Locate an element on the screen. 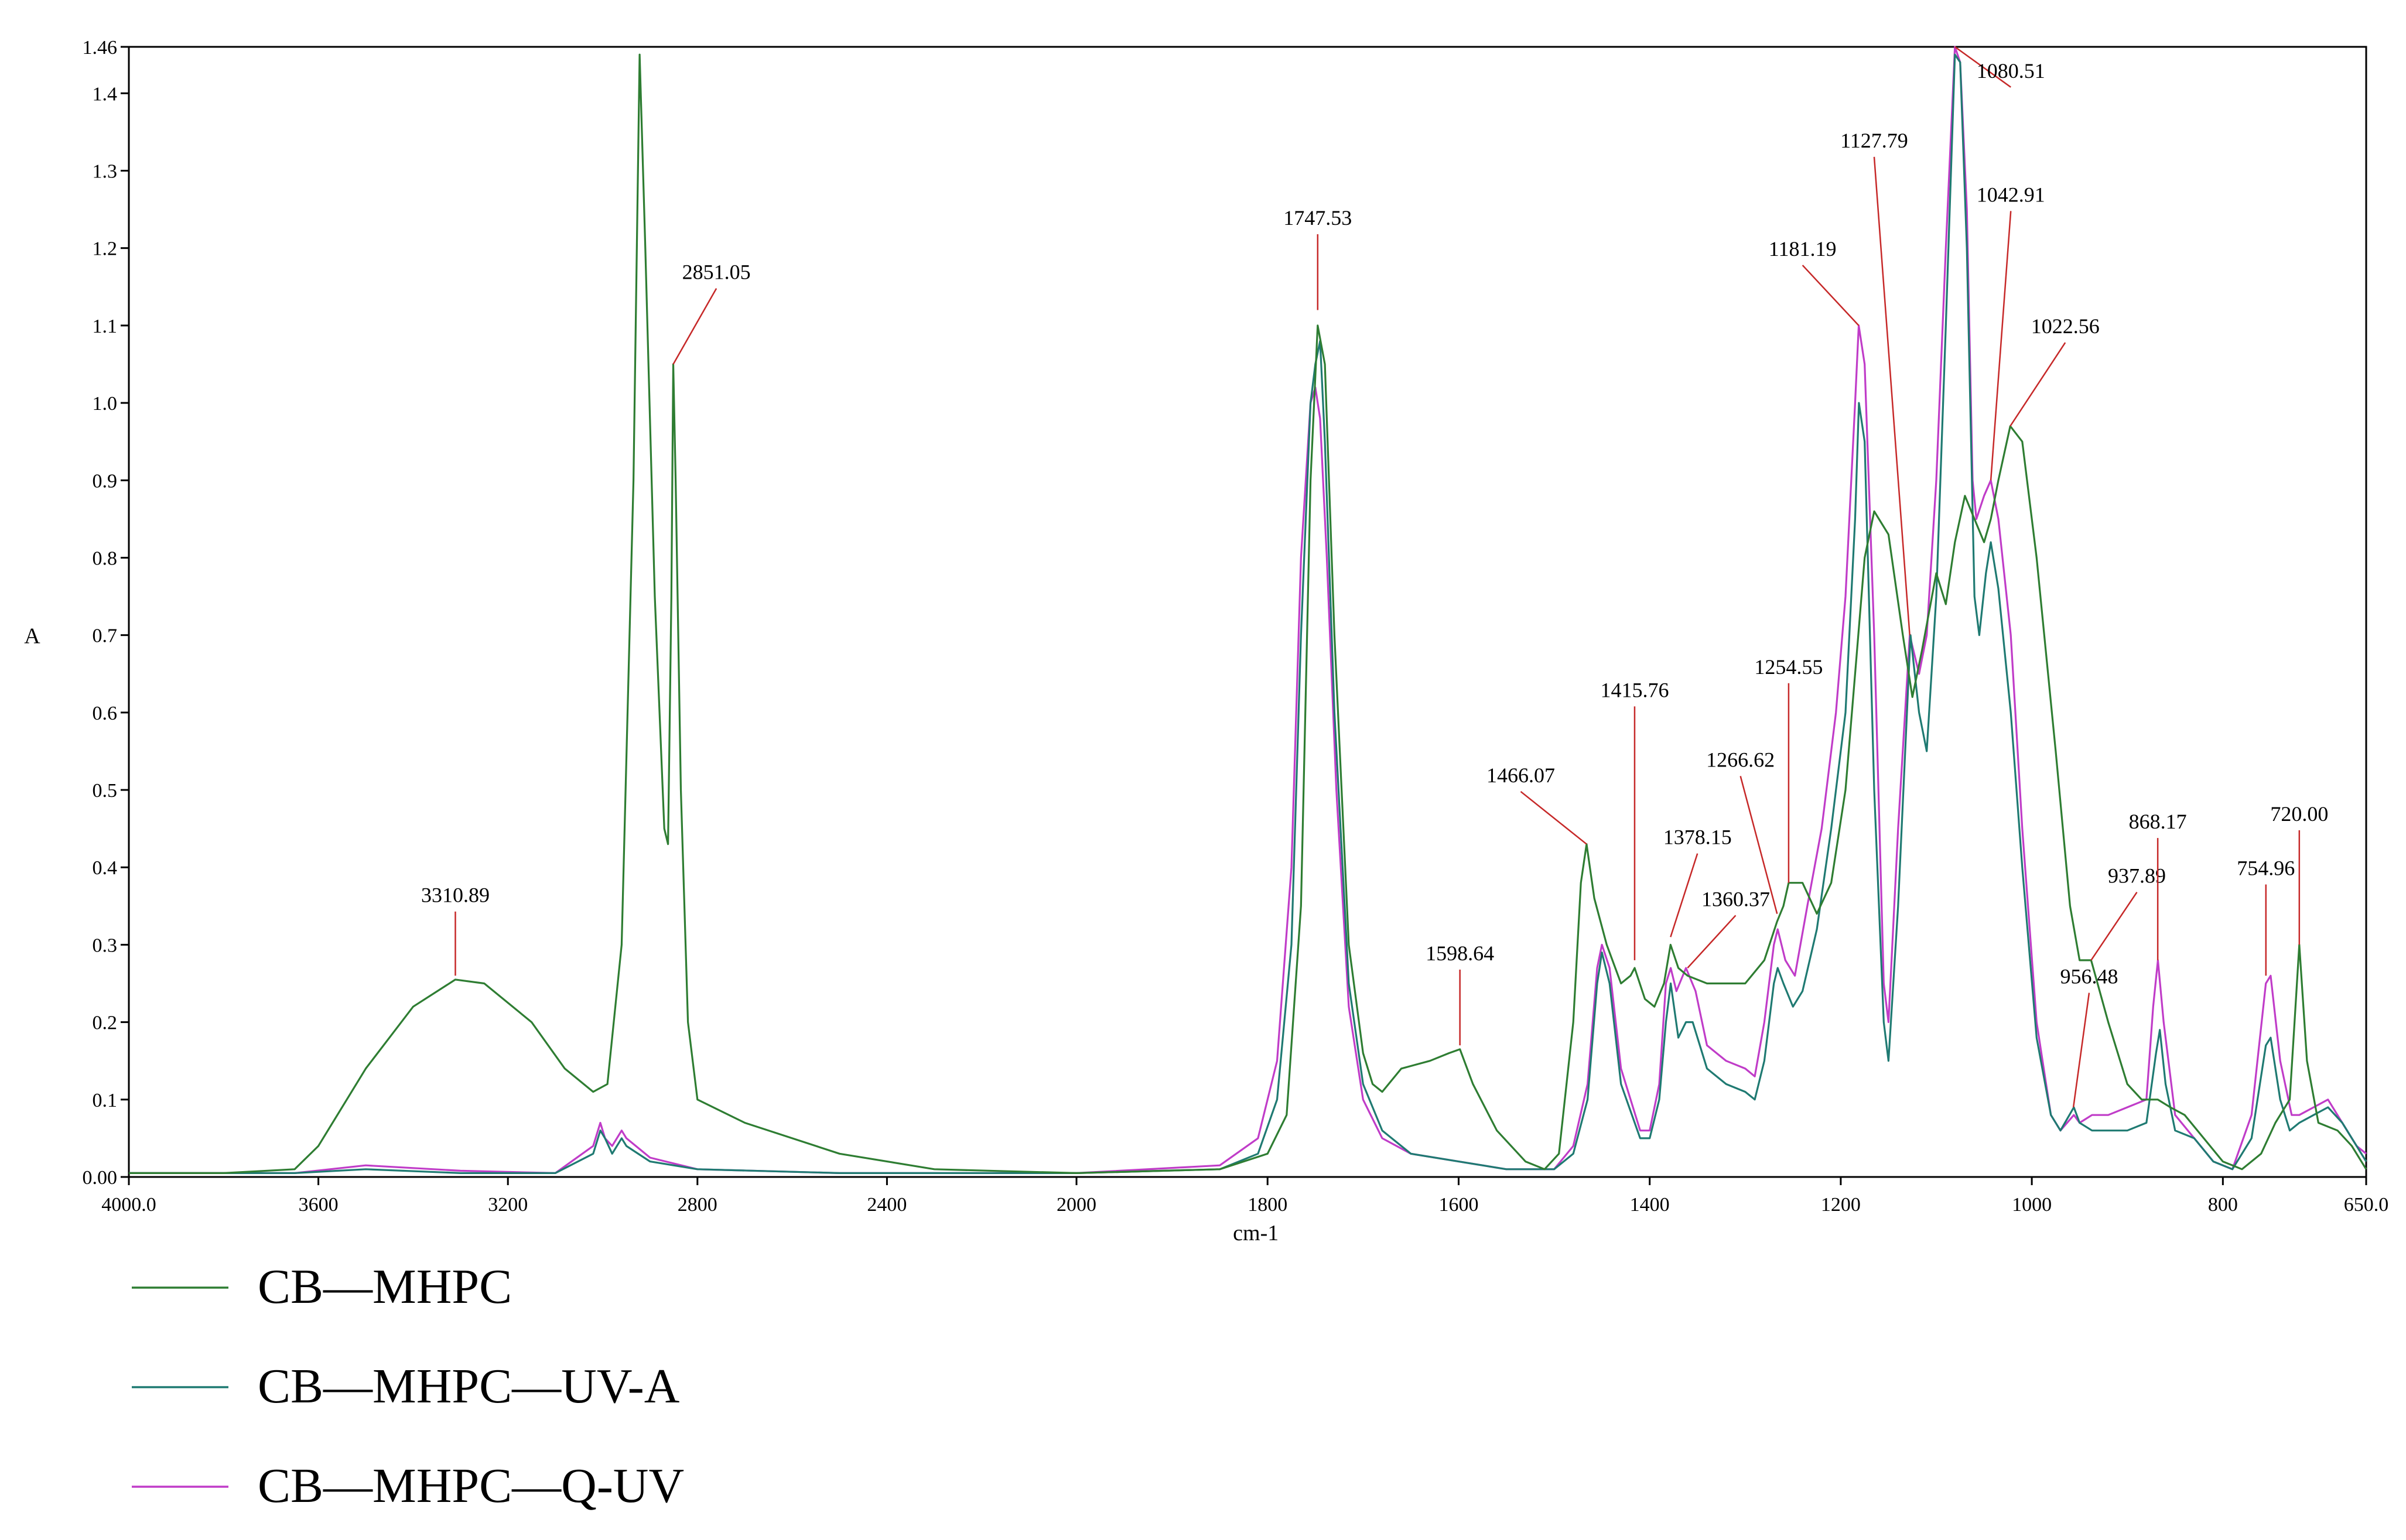 This screenshot has width=2406, height=1540. legend-label: CB—MHPC—UV-A is located at coordinates (469, 1386).